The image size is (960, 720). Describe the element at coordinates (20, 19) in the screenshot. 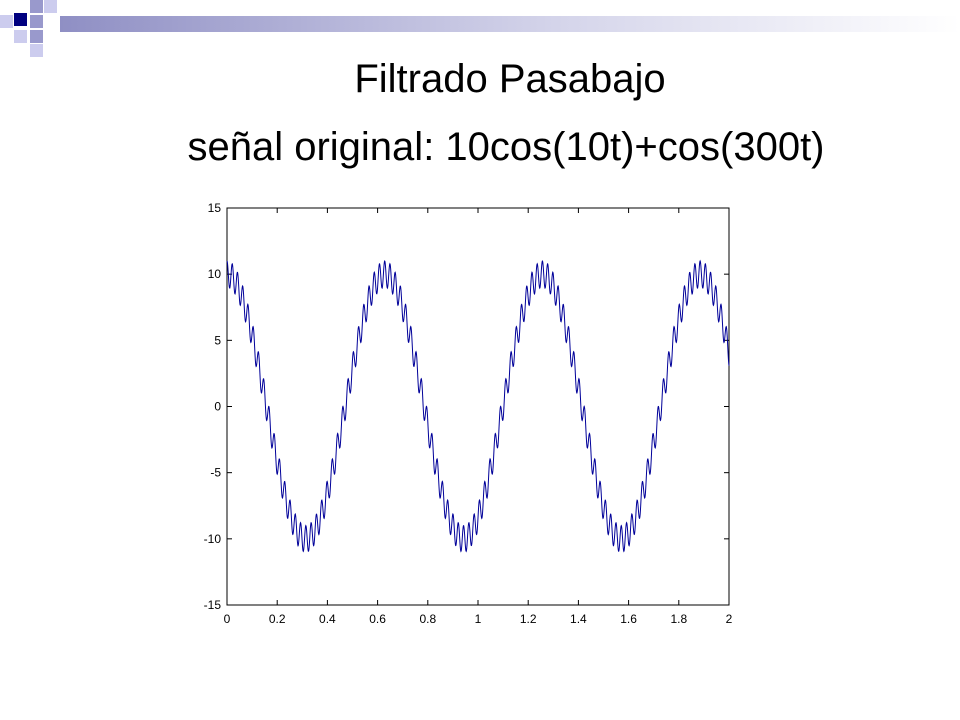

I see `deco-square-navy` at that location.